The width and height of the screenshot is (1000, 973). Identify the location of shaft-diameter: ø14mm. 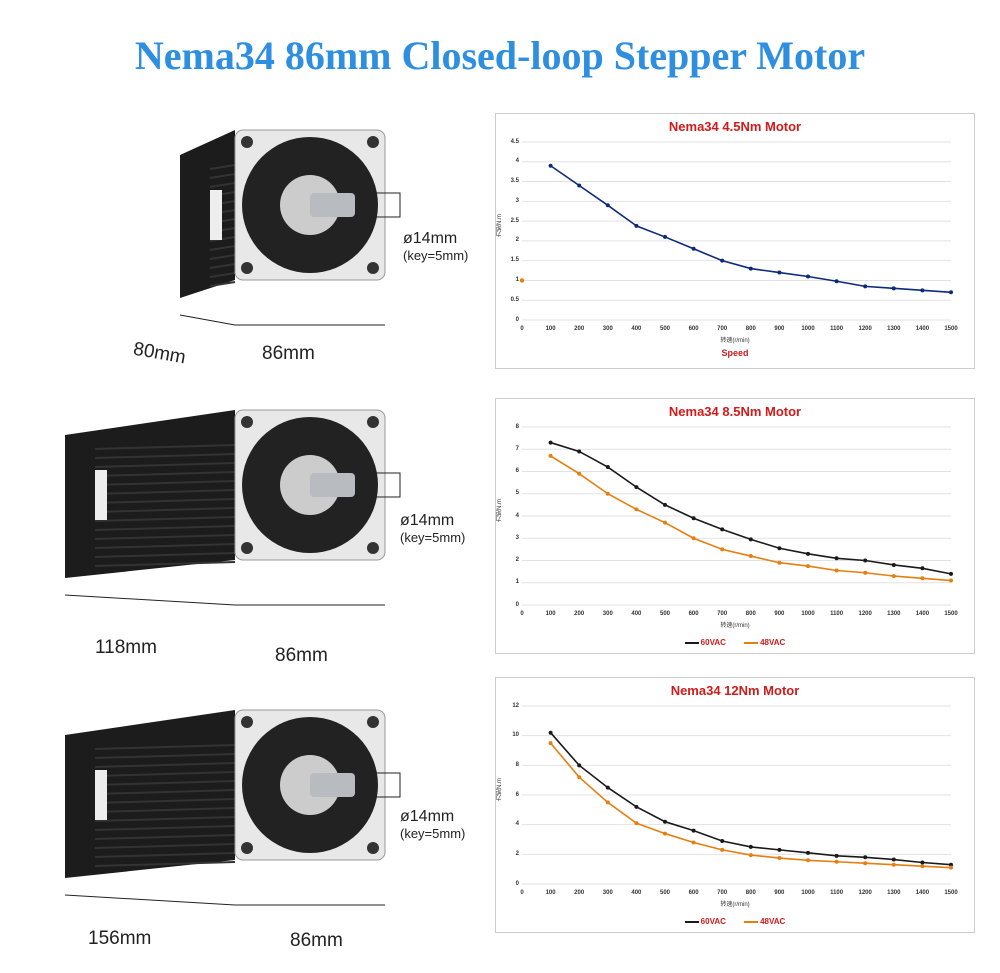
(427, 816).